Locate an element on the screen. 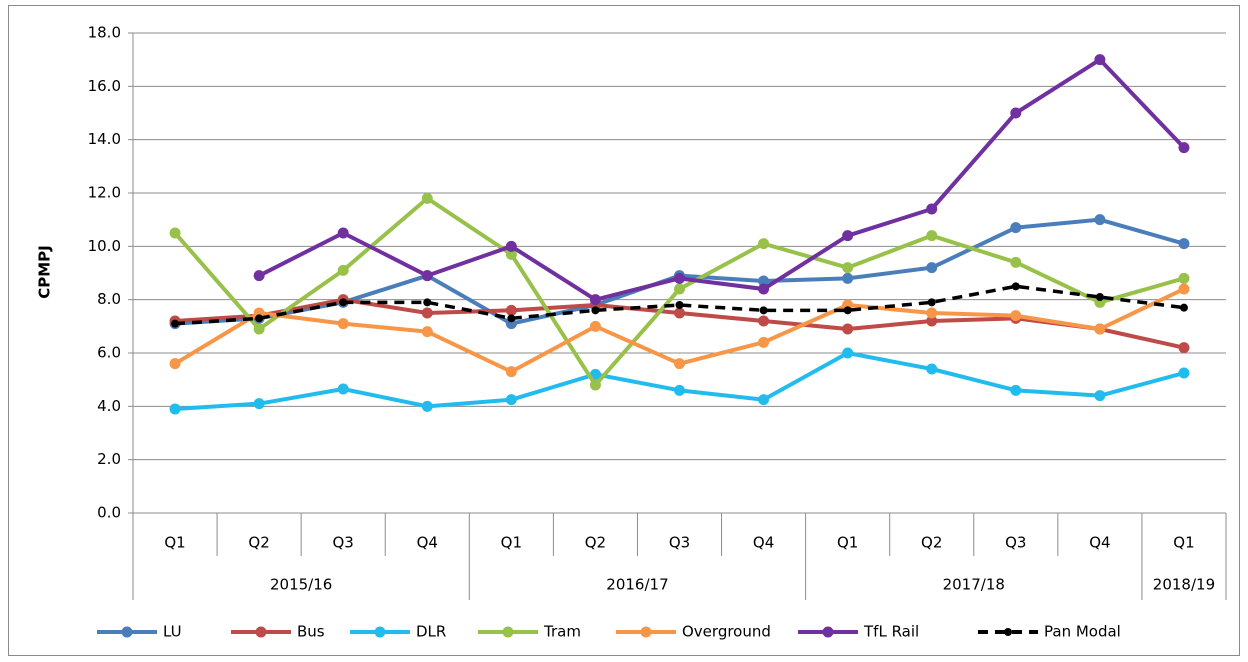  group-label: 2015/16 is located at coordinates (301, 585).